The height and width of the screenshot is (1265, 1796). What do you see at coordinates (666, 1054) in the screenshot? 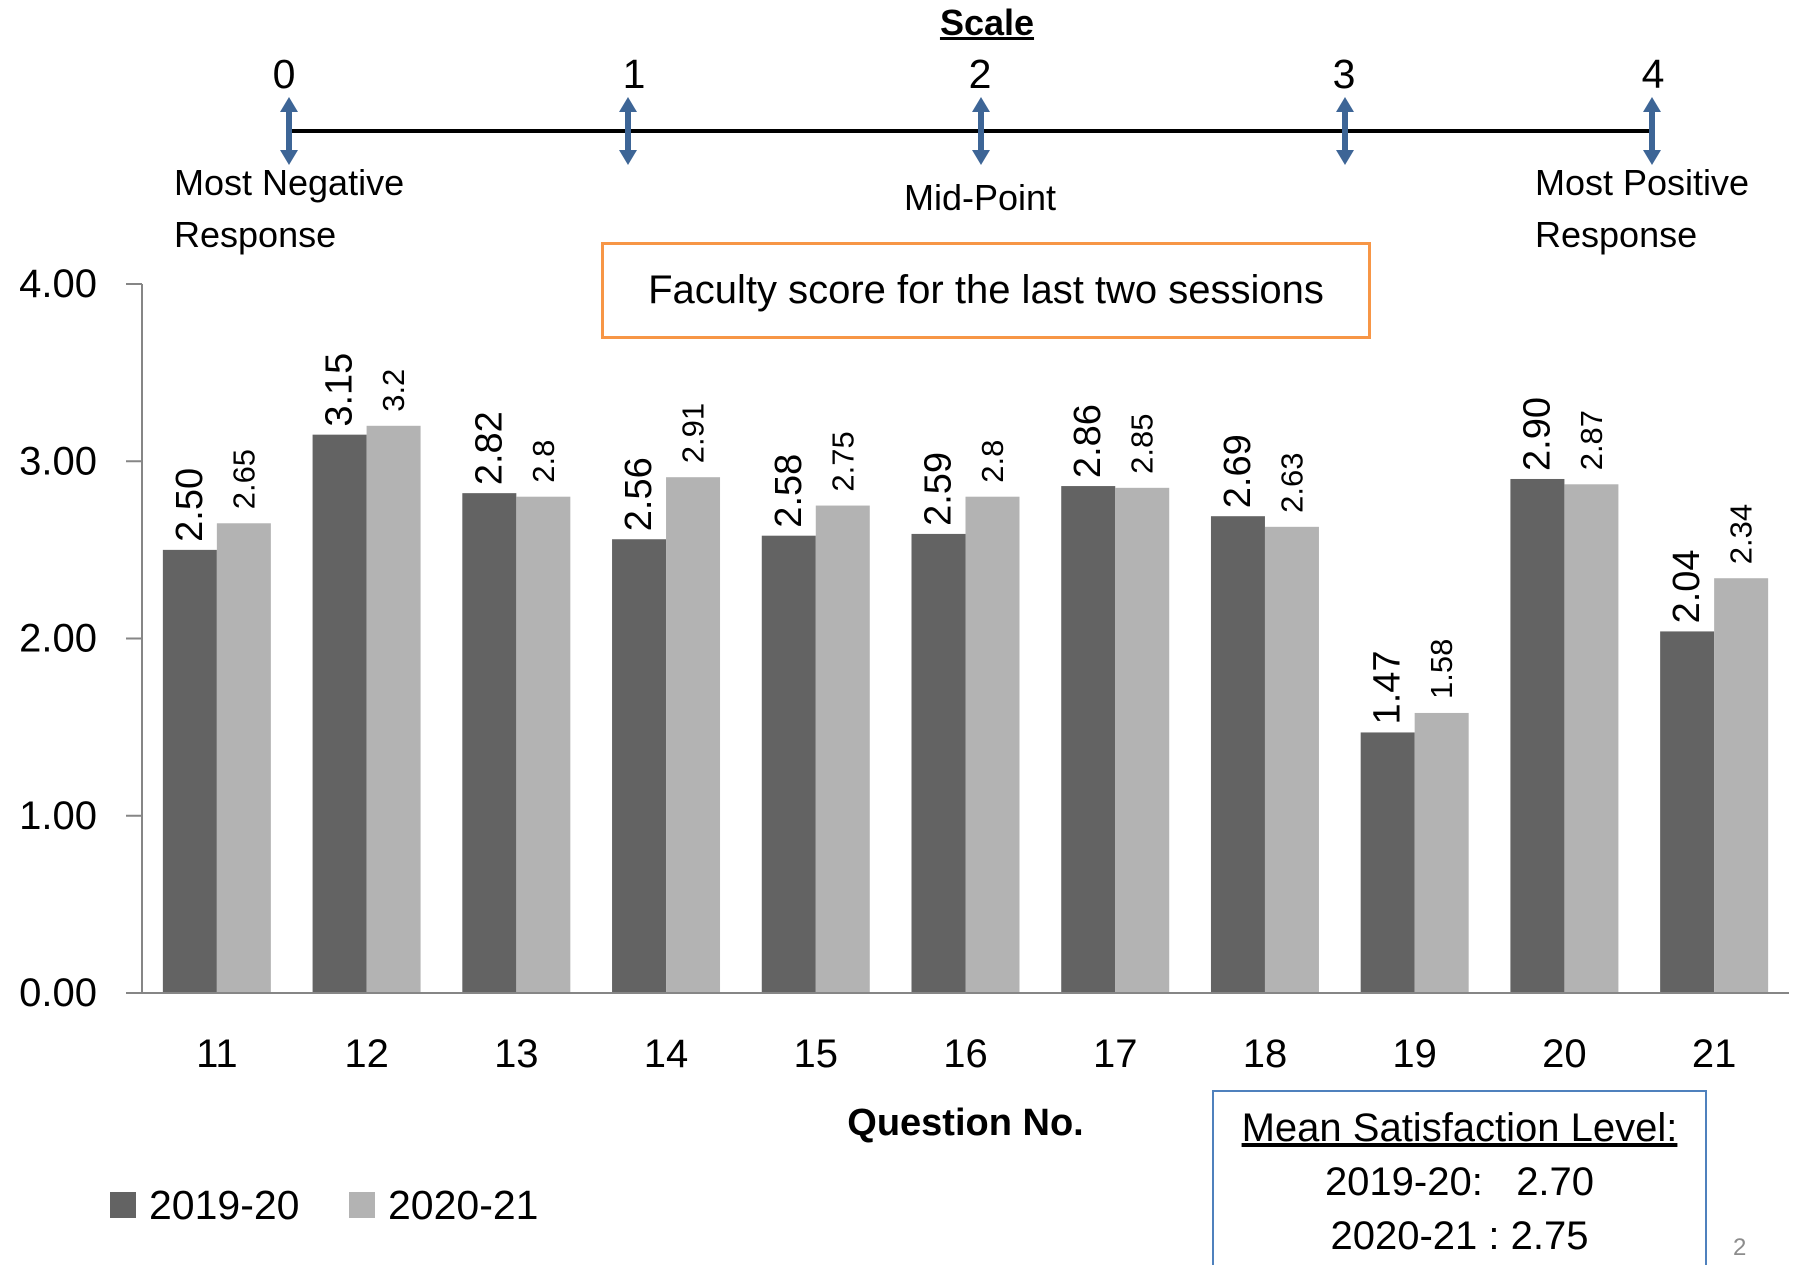
I see `x-tick-label: 14` at bounding box center [666, 1054].